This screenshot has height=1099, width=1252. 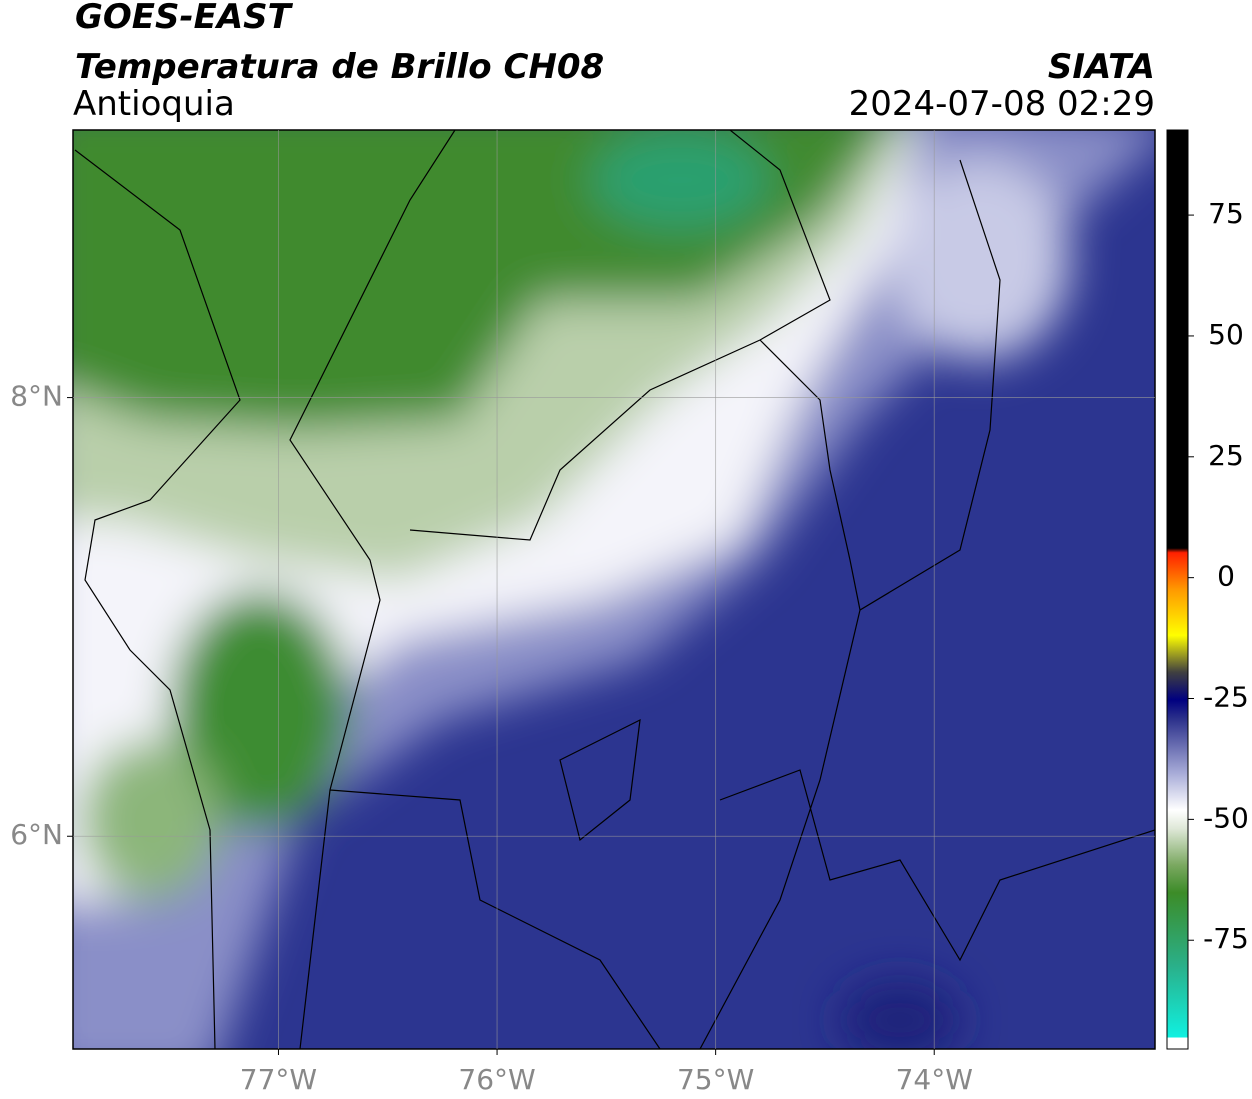 What do you see at coordinates (1226, 576) in the screenshot?
I see `colorbar-tick-label: 0` at bounding box center [1226, 576].